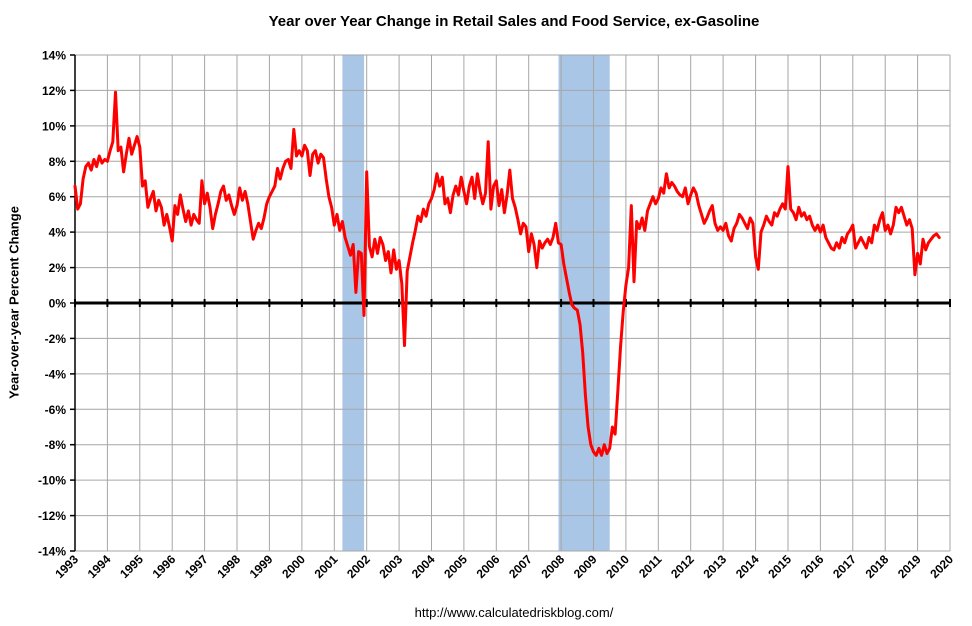 The width and height of the screenshot is (972, 626). I want to click on x-tick-label: 2016, so click(812, 566).